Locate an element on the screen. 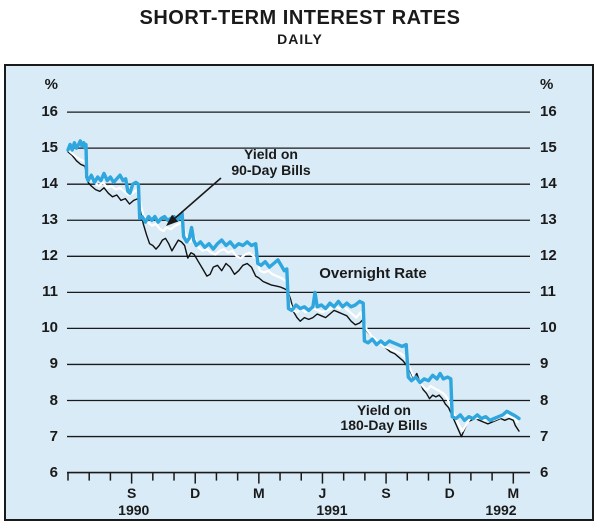  x-tick-label-M-9: M is located at coordinates (259, 493).